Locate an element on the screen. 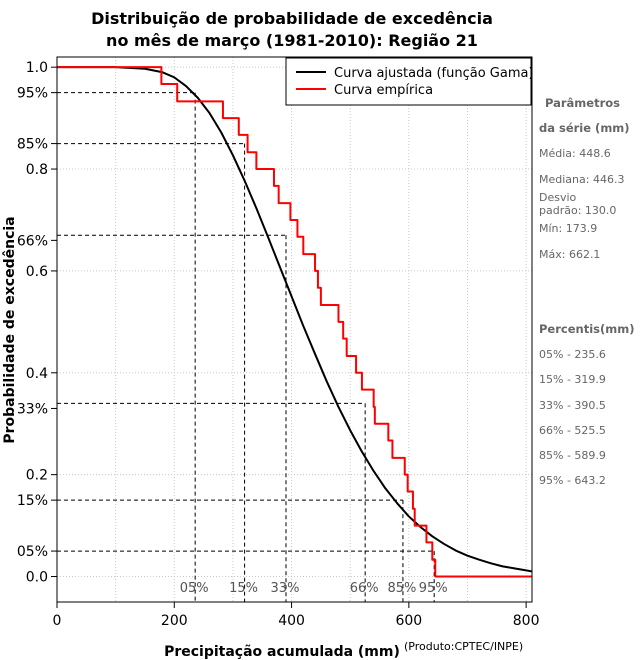 This screenshot has height=660, width=640. params-header: Parâmetros is located at coordinates (583, 103).